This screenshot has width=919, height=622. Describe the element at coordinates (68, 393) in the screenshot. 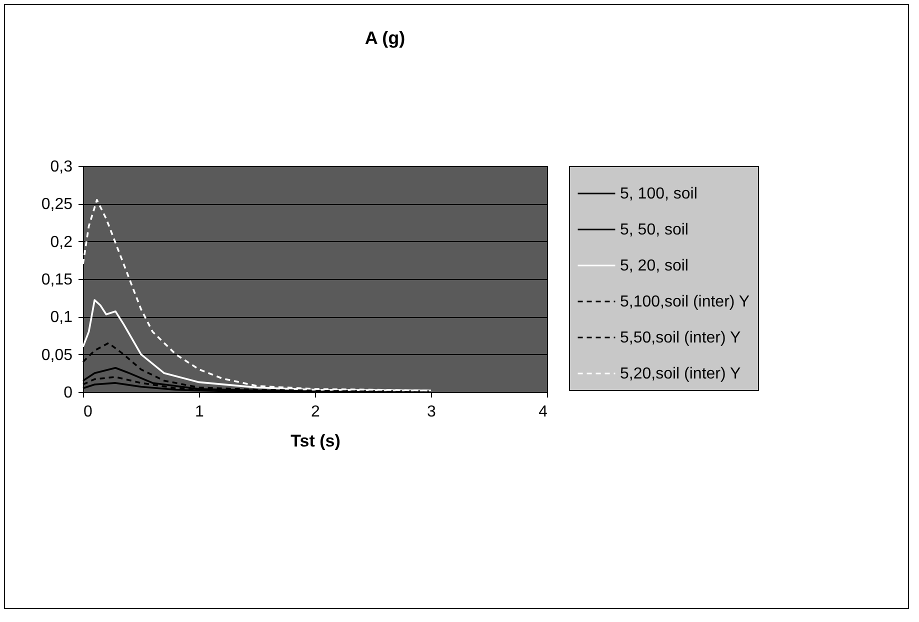

I see `y-tick-label: 0` at that location.